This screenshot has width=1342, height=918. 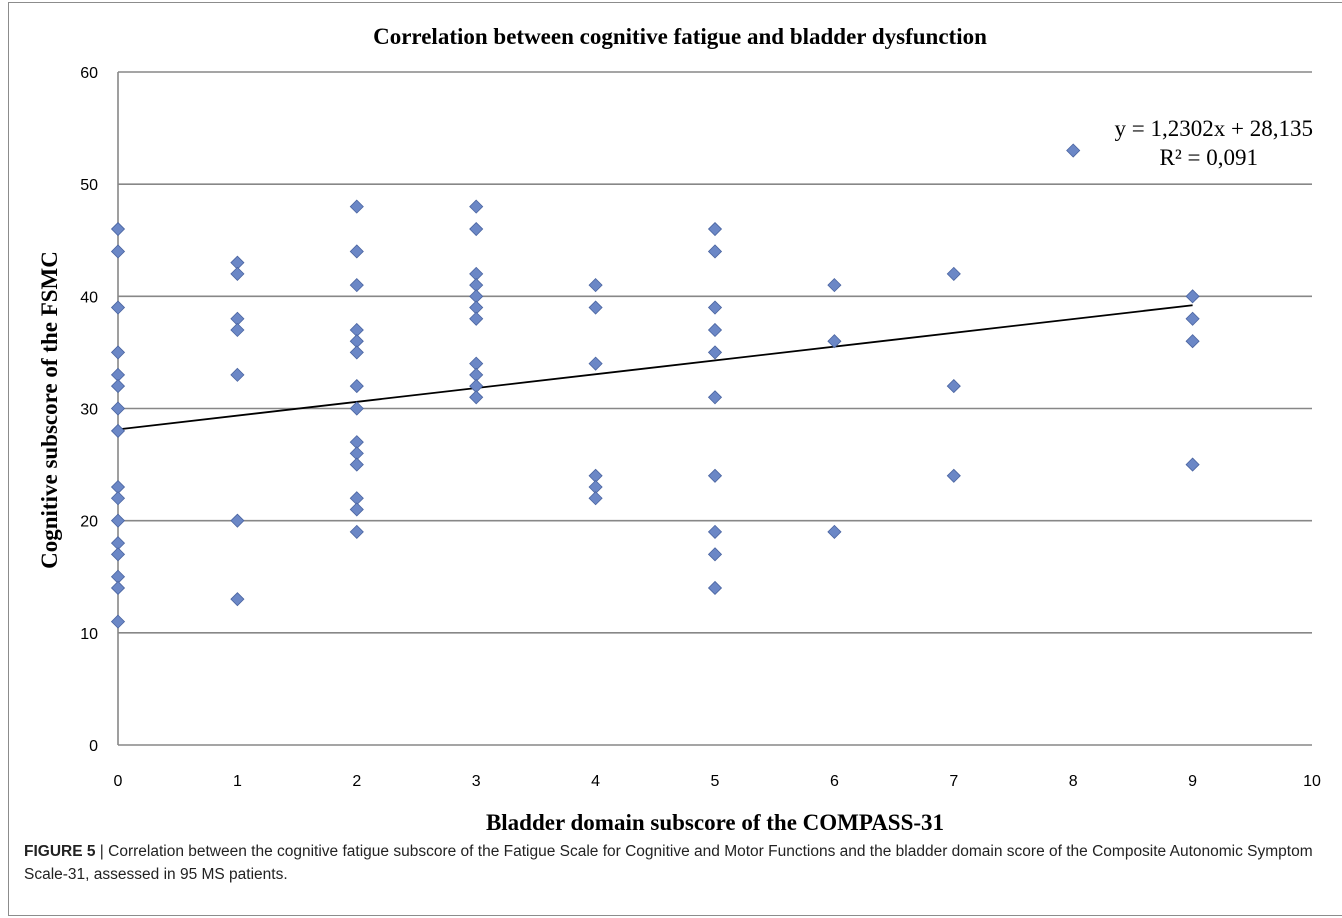 I want to click on x-tick-label: 5, so click(x=715, y=781).